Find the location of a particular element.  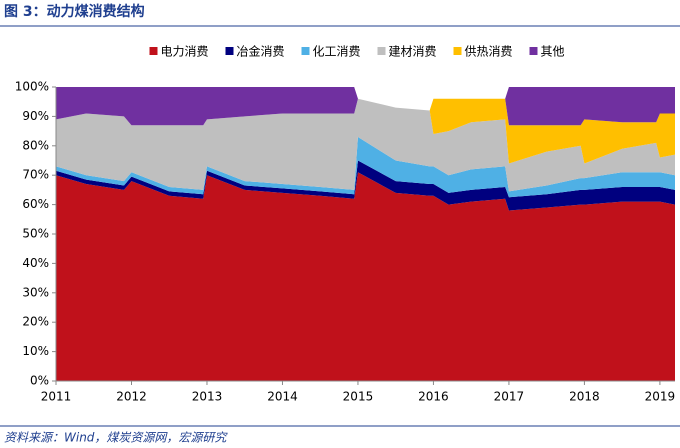

x-tick-label: 2012 is located at coordinates (131, 397).